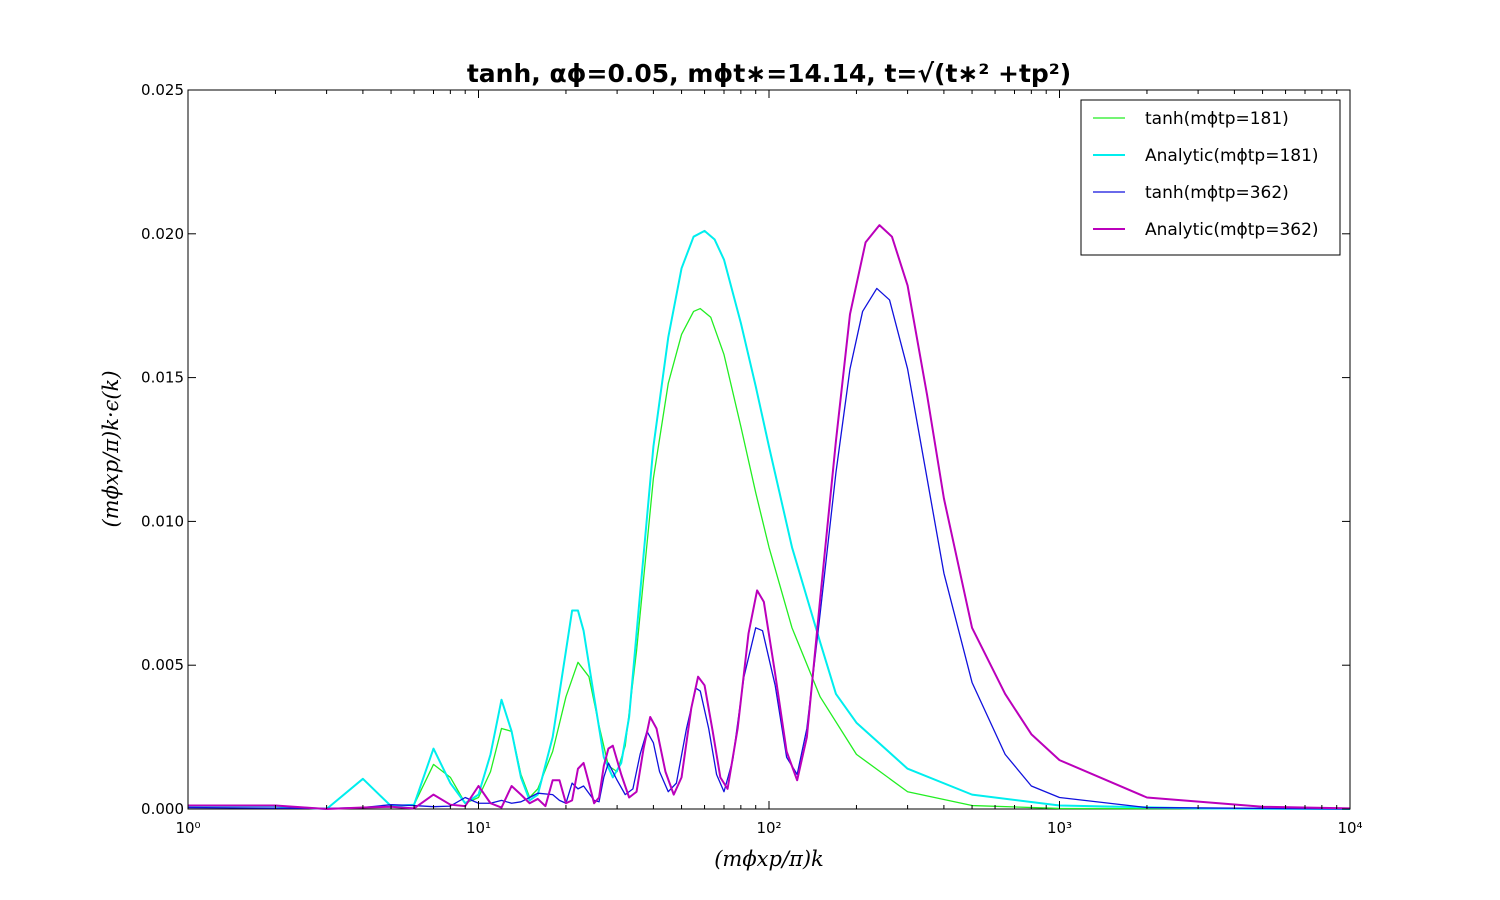 This screenshot has height=900, width=1500. Describe the element at coordinates (1059, 828) in the screenshot. I see `x-tick-label: 10³` at that location.